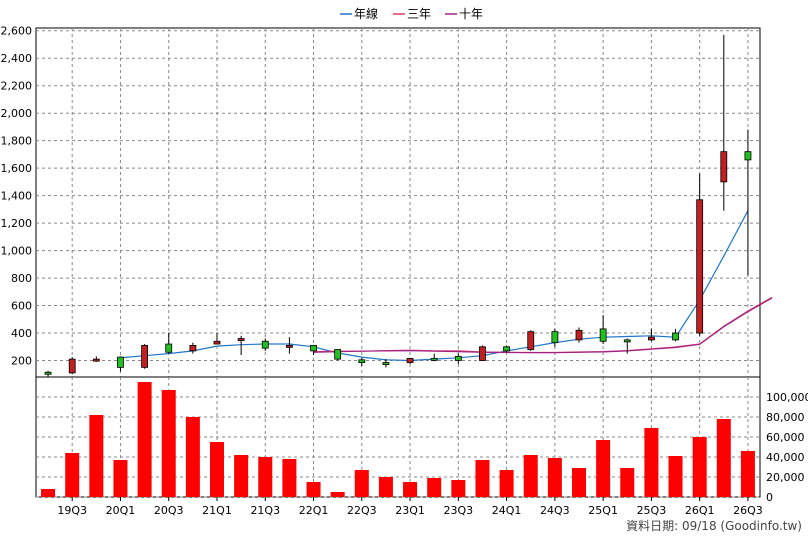  I want to click on x-tick-label: 21Q3, so click(265, 510).